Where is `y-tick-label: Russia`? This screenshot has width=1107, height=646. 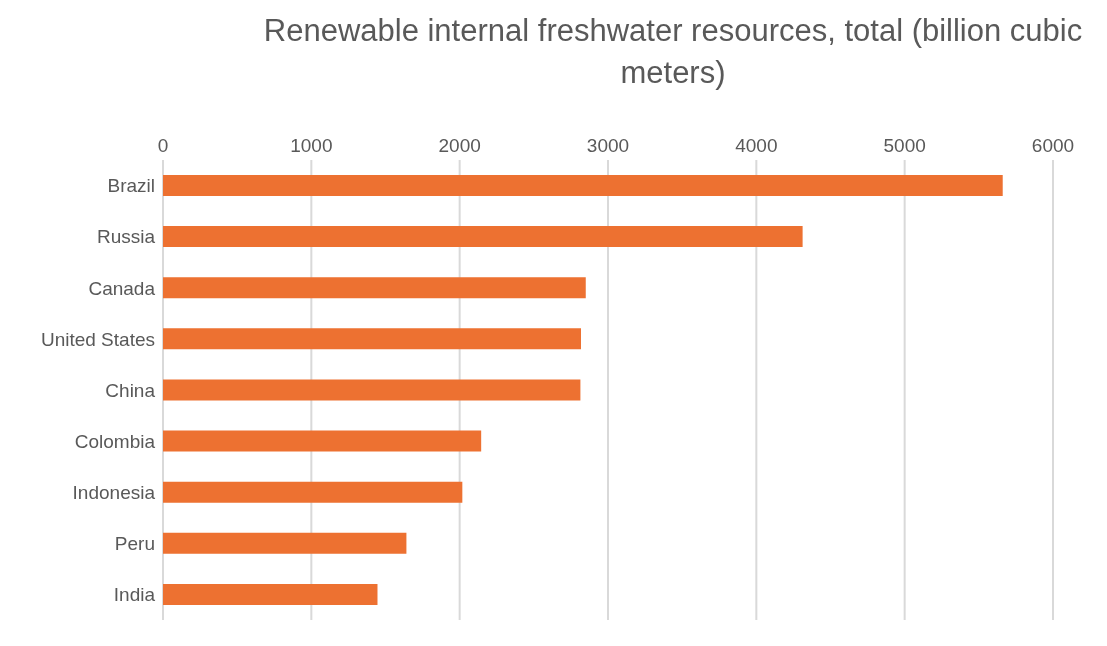
y-tick-label: Russia is located at coordinates (126, 237).